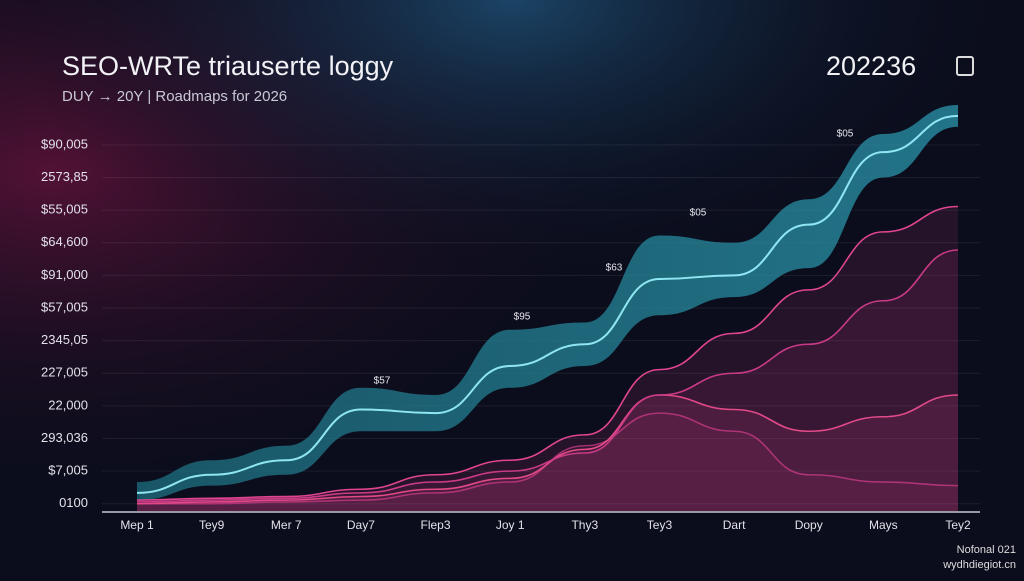  What do you see at coordinates (64, 274) in the screenshot?
I see `y-tick-label: $91,000` at bounding box center [64, 274].